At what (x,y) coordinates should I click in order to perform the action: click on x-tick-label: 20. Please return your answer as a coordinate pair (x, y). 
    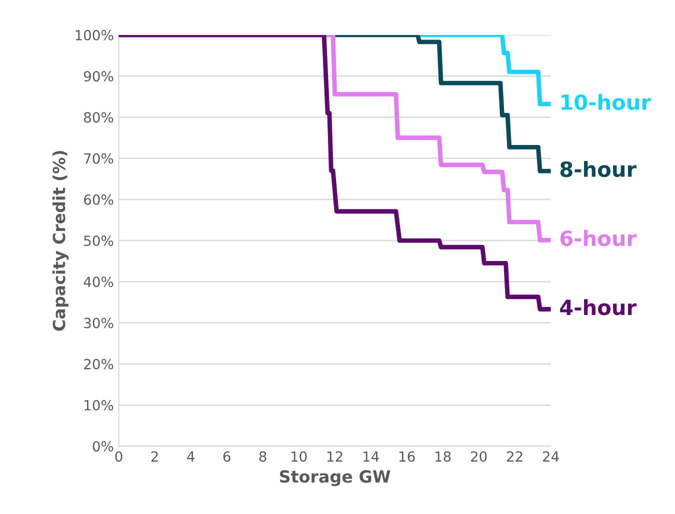
    Looking at the image, I should click on (478, 456).